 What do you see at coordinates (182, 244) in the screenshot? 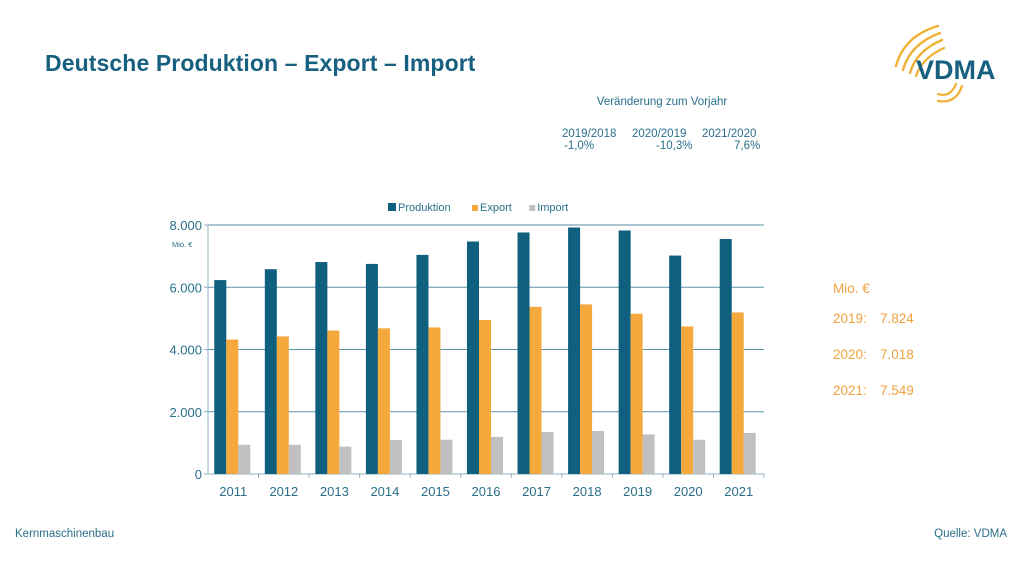
I see `y-axis-unit-label: Mio. €` at bounding box center [182, 244].